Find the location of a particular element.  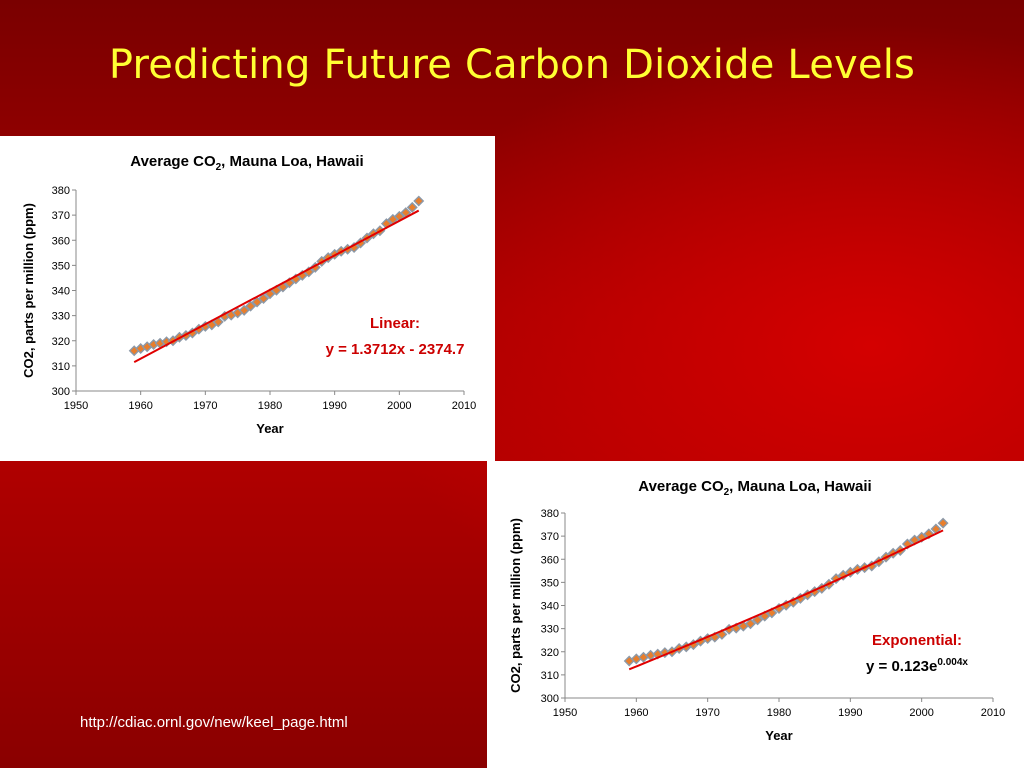

trendline-linear is located at coordinates (276, 286).